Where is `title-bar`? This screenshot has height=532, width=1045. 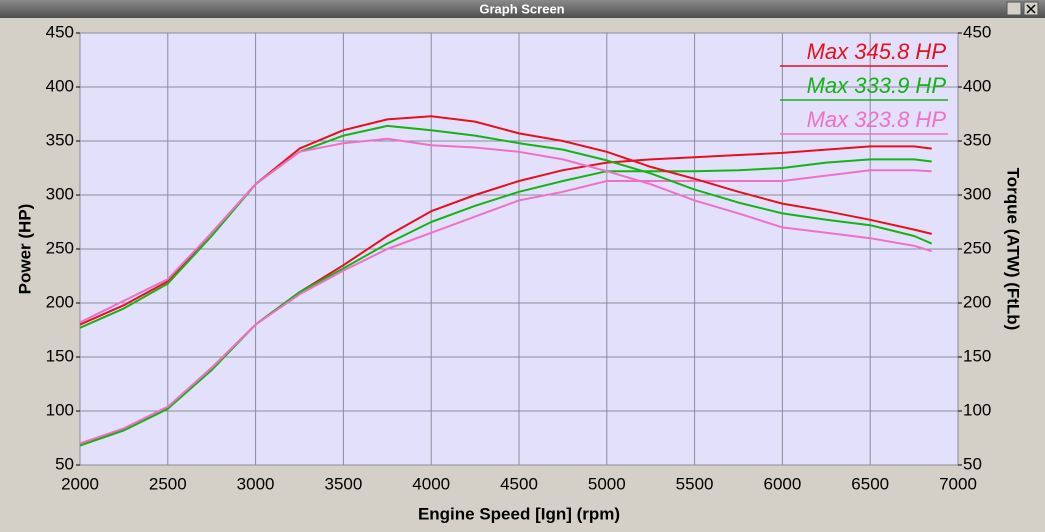
title-bar is located at coordinates (522, 9).